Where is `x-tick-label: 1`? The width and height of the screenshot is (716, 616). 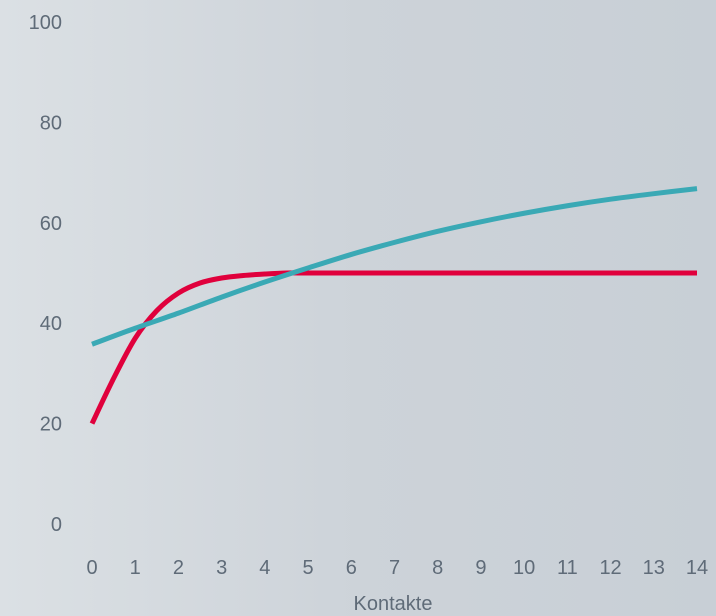
x-tick-label: 1 is located at coordinates (135, 568).